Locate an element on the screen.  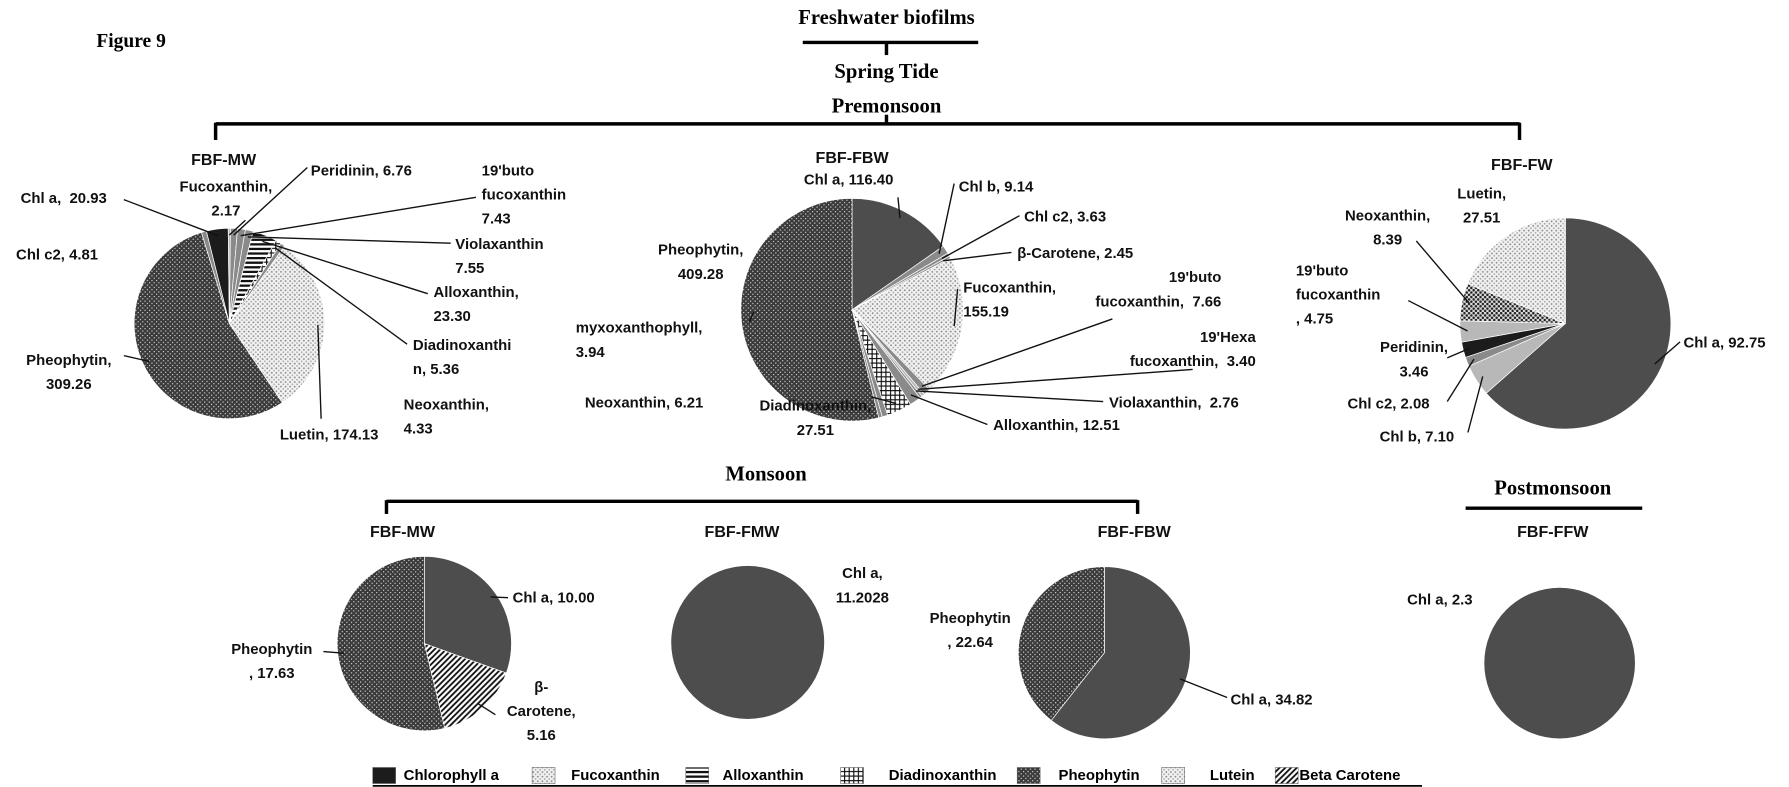
data-label: Chl a, 2.3 is located at coordinates (1440, 599).